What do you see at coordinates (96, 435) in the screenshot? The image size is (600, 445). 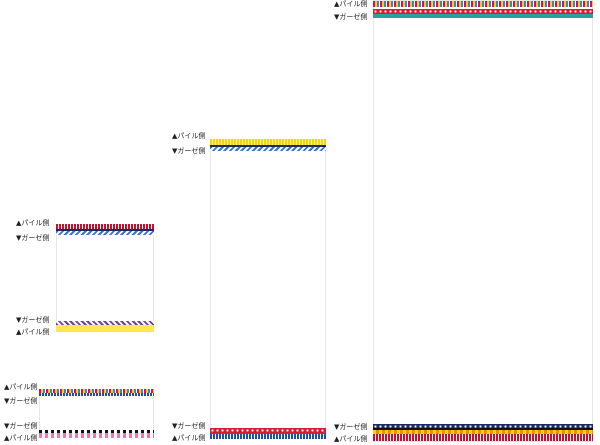 I see `towel-2-pile-bottom-band` at bounding box center [96, 435].